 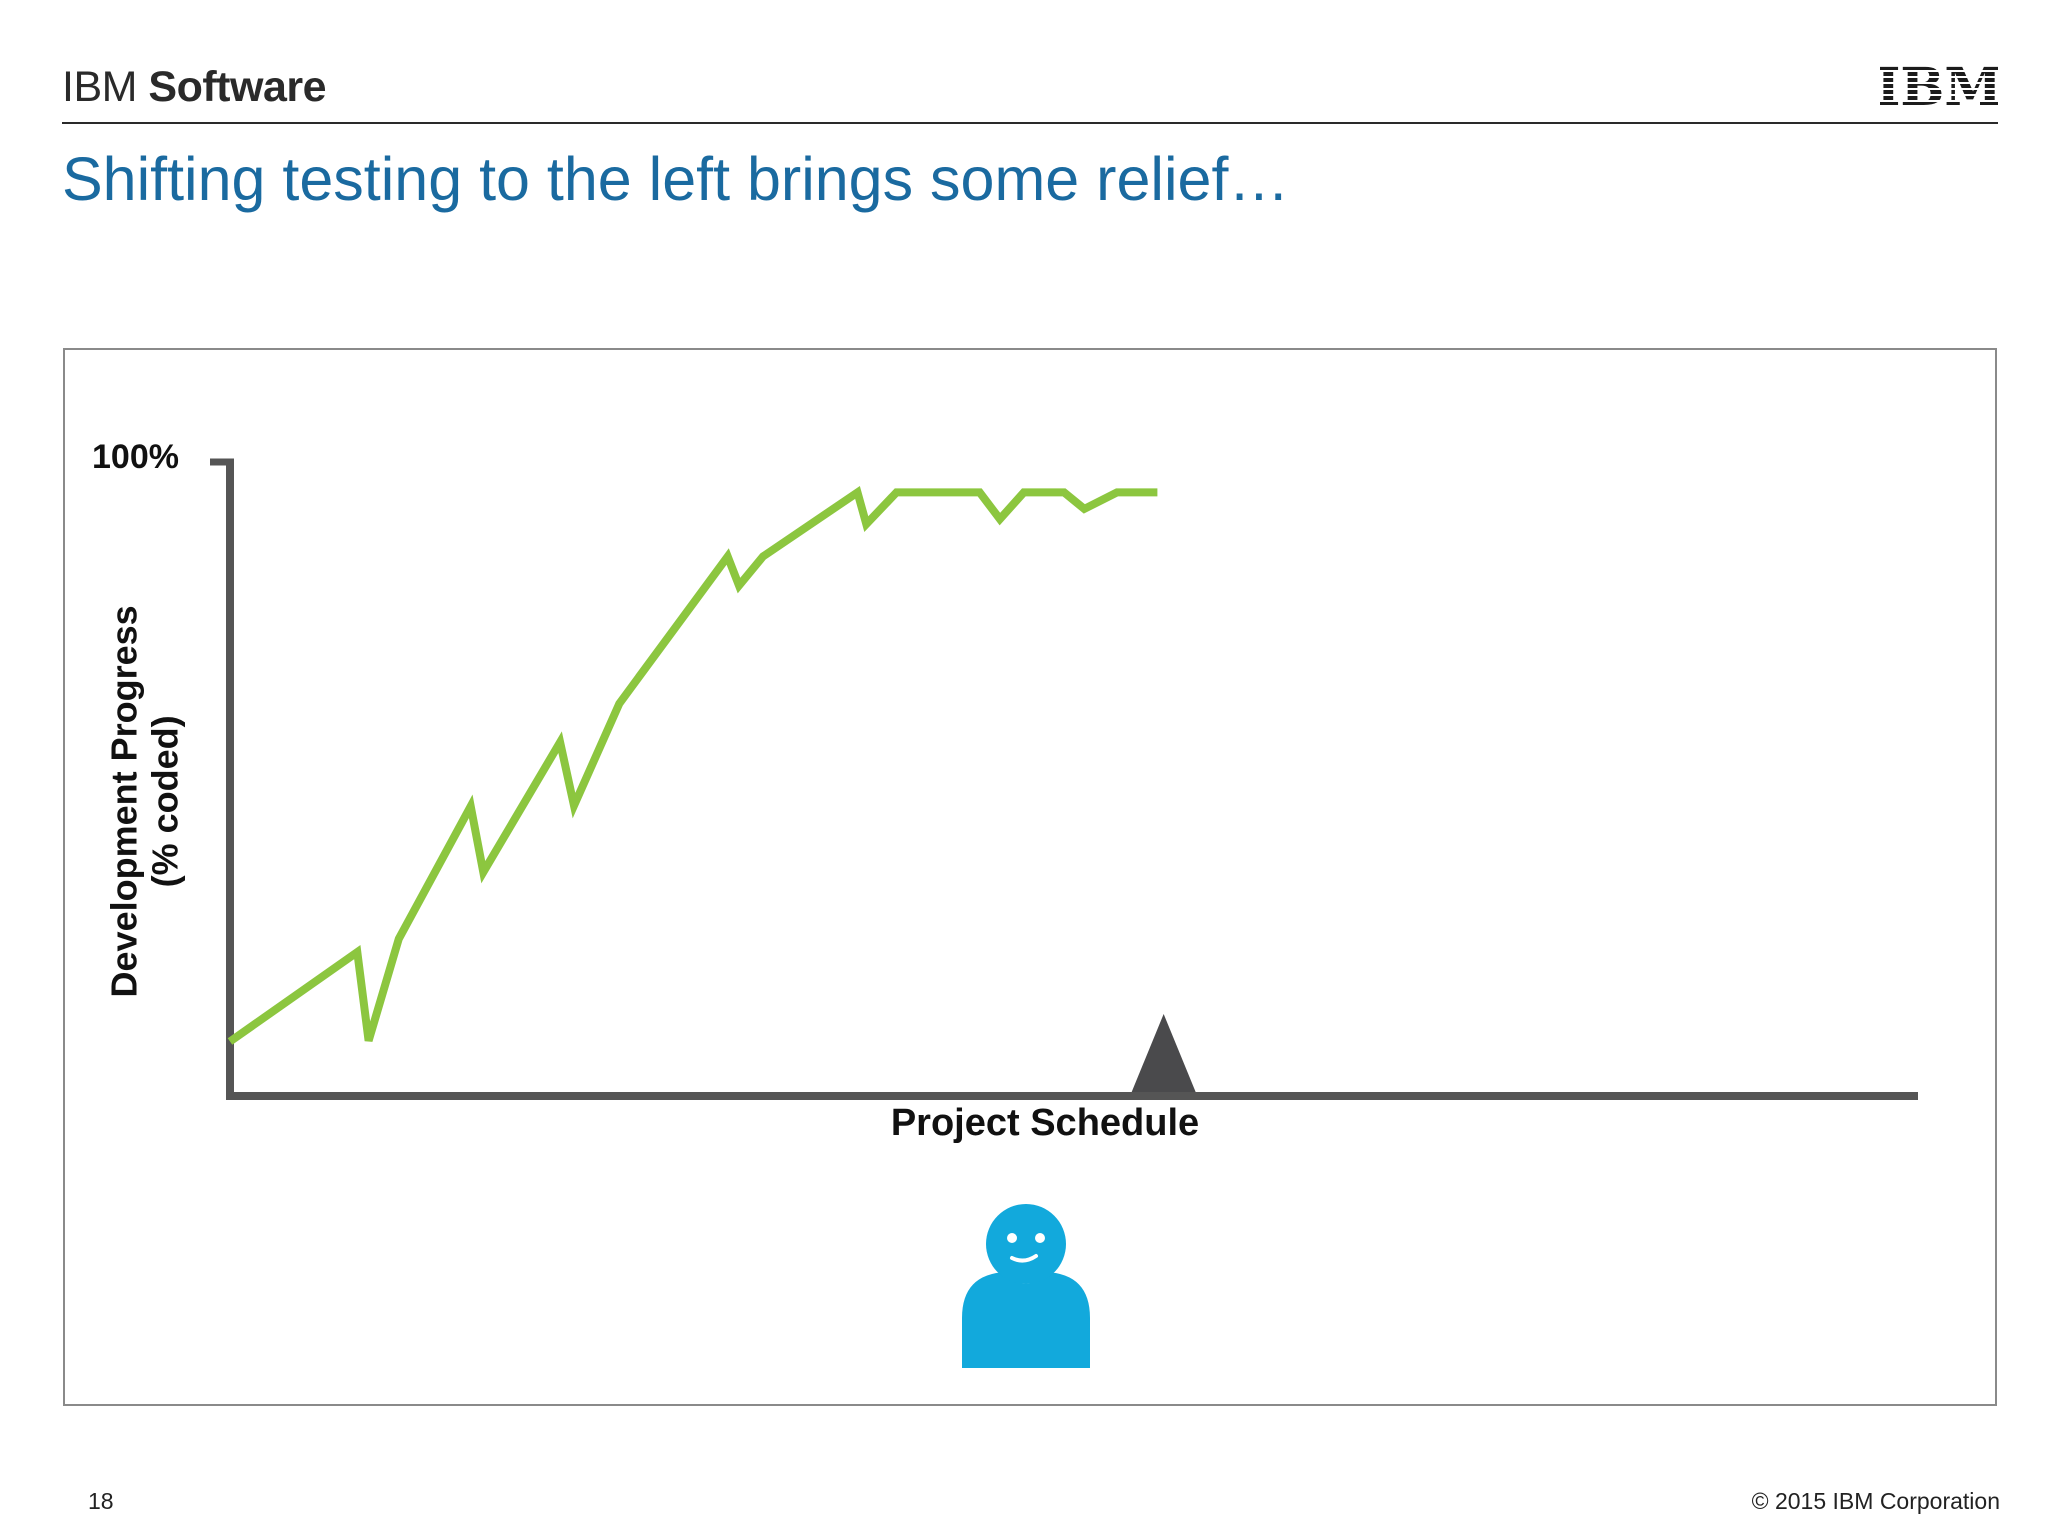 I want to click on avatar-body, so click(x=1026, y=1320).